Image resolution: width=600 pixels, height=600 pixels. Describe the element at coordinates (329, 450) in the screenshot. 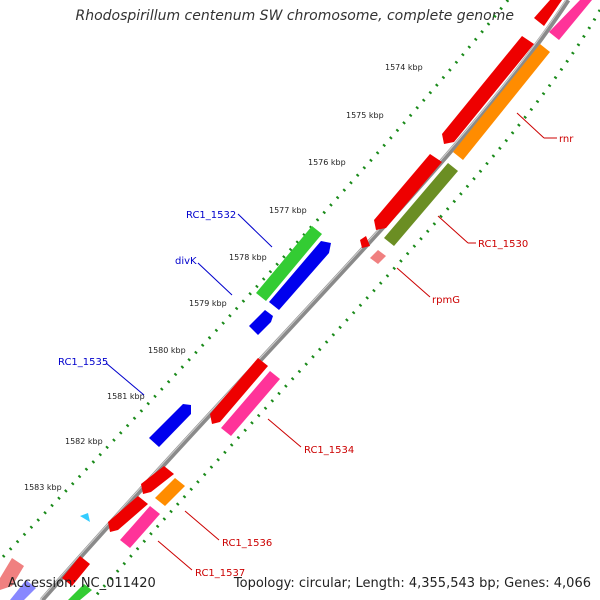

I see `gene-label-rc1-1534: RC1_1534` at that location.